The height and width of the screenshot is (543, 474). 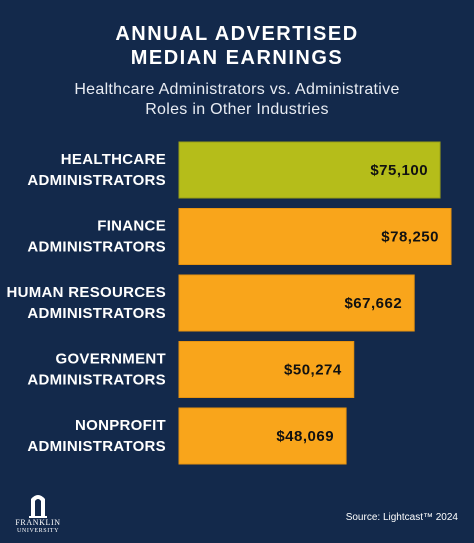 I want to click on category-label-1-line-1: ADMINISTRATORS, so click(x=96, y=247).